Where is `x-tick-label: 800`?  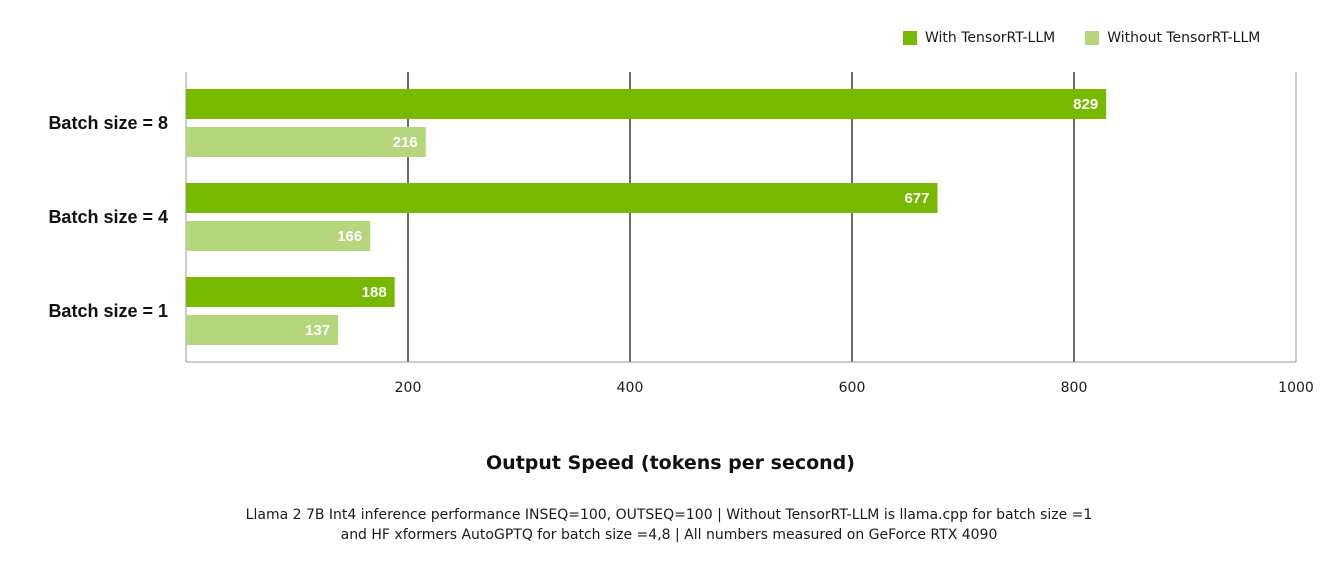
x-tick-label: 800 is located at coordinates (1074, 388).